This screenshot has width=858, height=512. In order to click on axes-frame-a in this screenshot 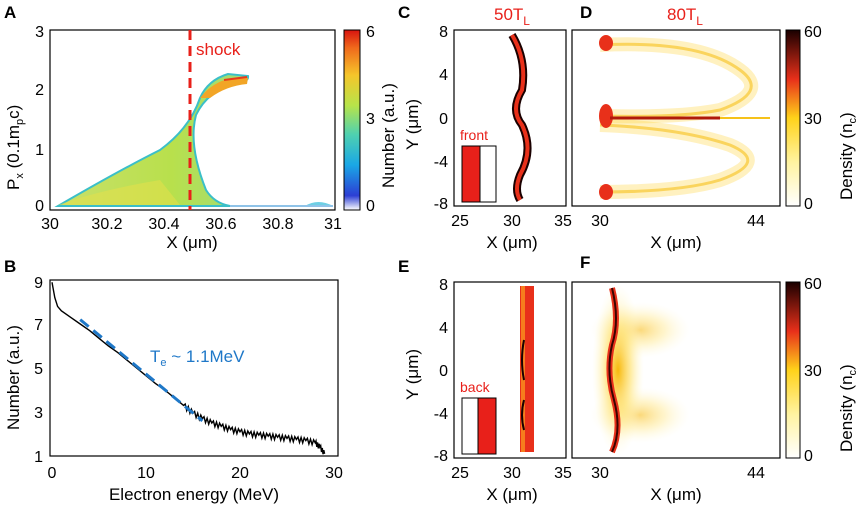, I will do `click(192, 120)`.